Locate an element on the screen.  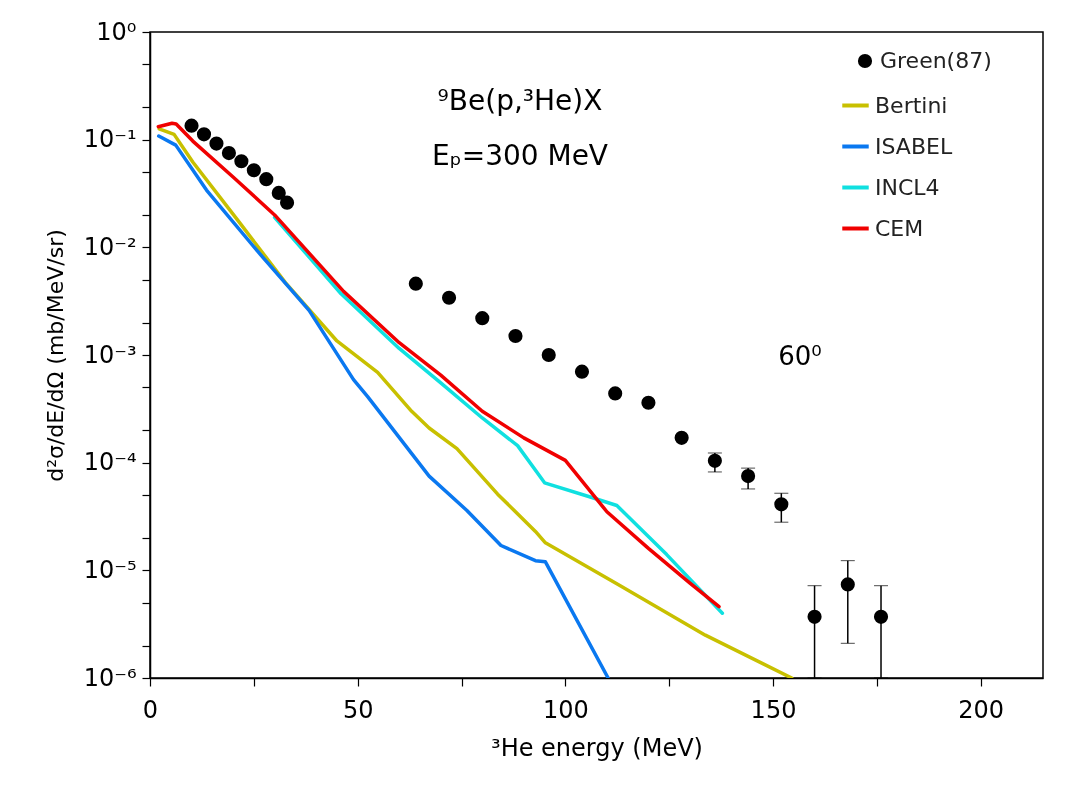
annotation: Eₚ=300 MeV is located at coordinates (520, 155).